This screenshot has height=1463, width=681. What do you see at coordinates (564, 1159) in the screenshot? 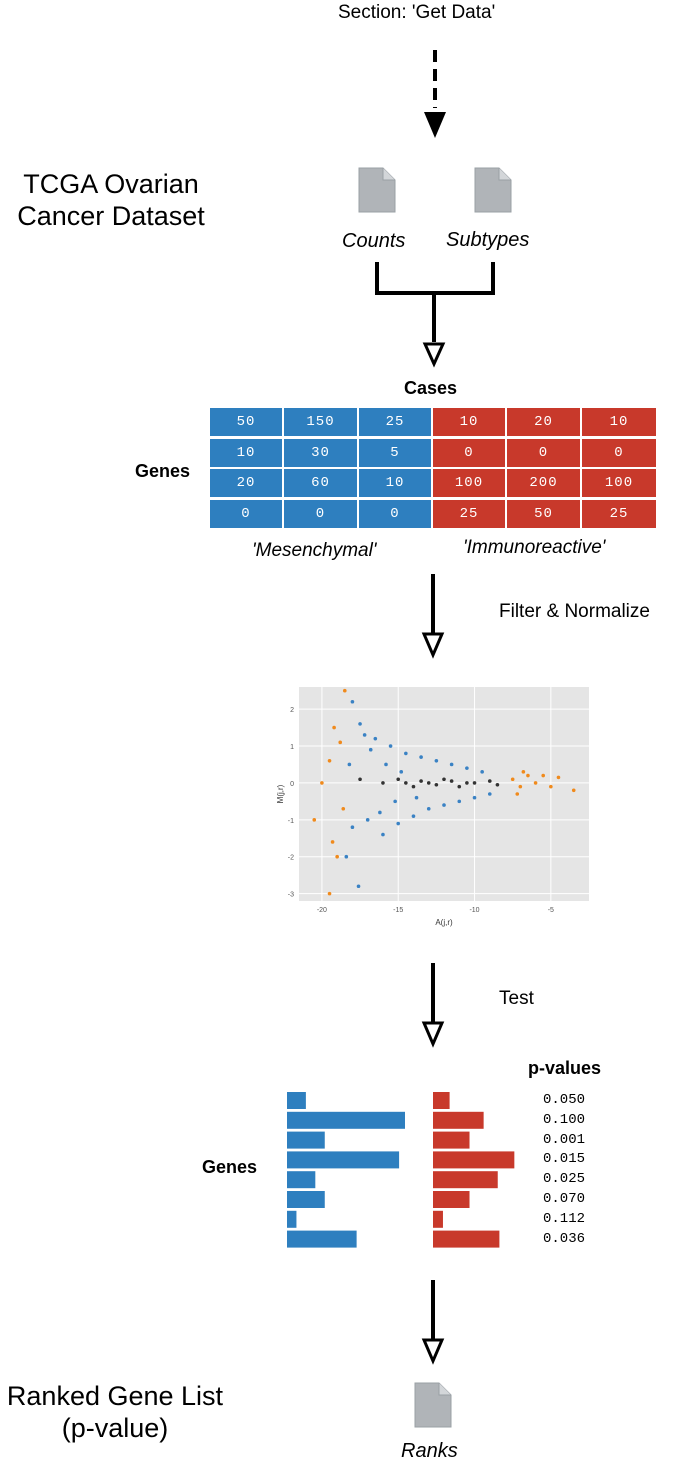
I see `pvalue-item: 0.015` at bounding box center [564, 1159].